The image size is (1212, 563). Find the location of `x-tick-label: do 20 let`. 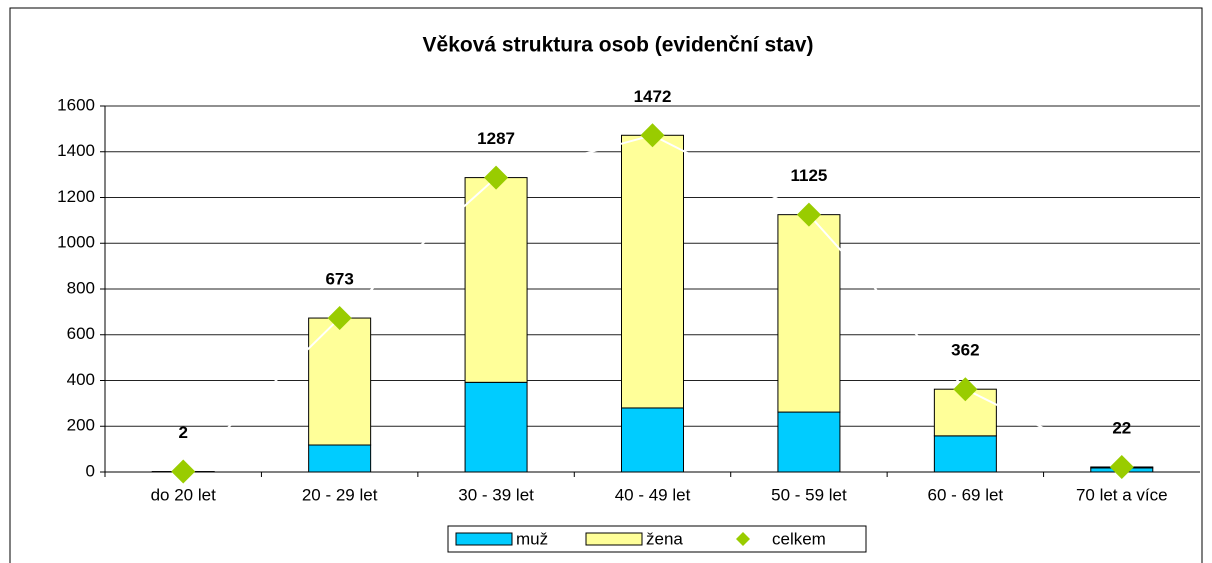

x-tick-label: do 20 let is located at coordinates (183, 494).